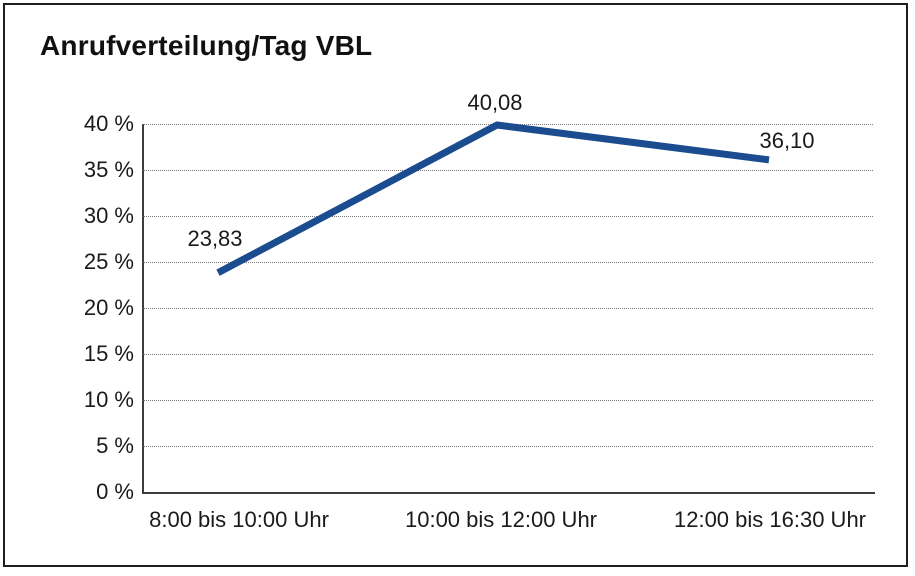  Describe the element at coordinates (115, 491) in the screenshot. I see `y-tick-label: 0 %` at that location.